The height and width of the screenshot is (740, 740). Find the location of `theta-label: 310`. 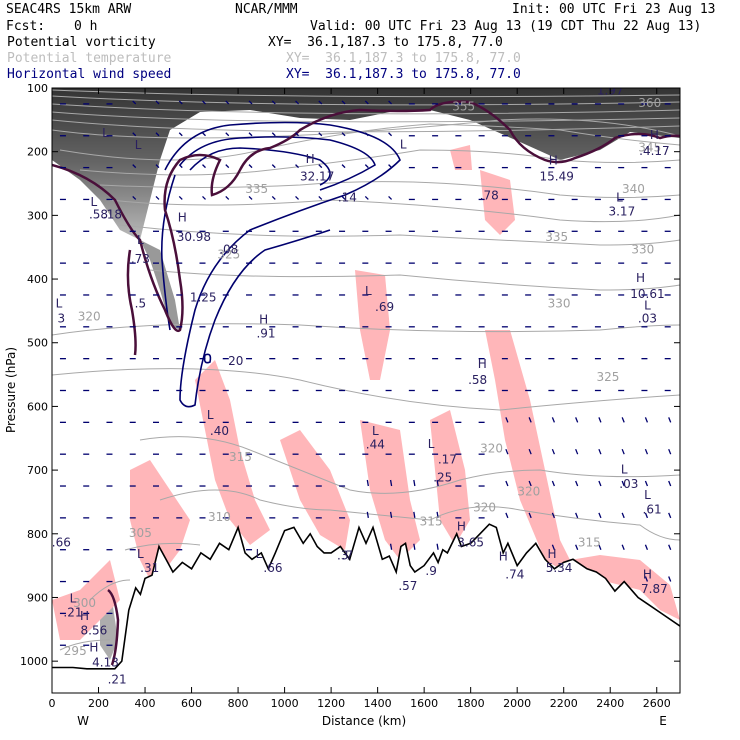

theta-label: 310 is located at coordinates (219, 517).